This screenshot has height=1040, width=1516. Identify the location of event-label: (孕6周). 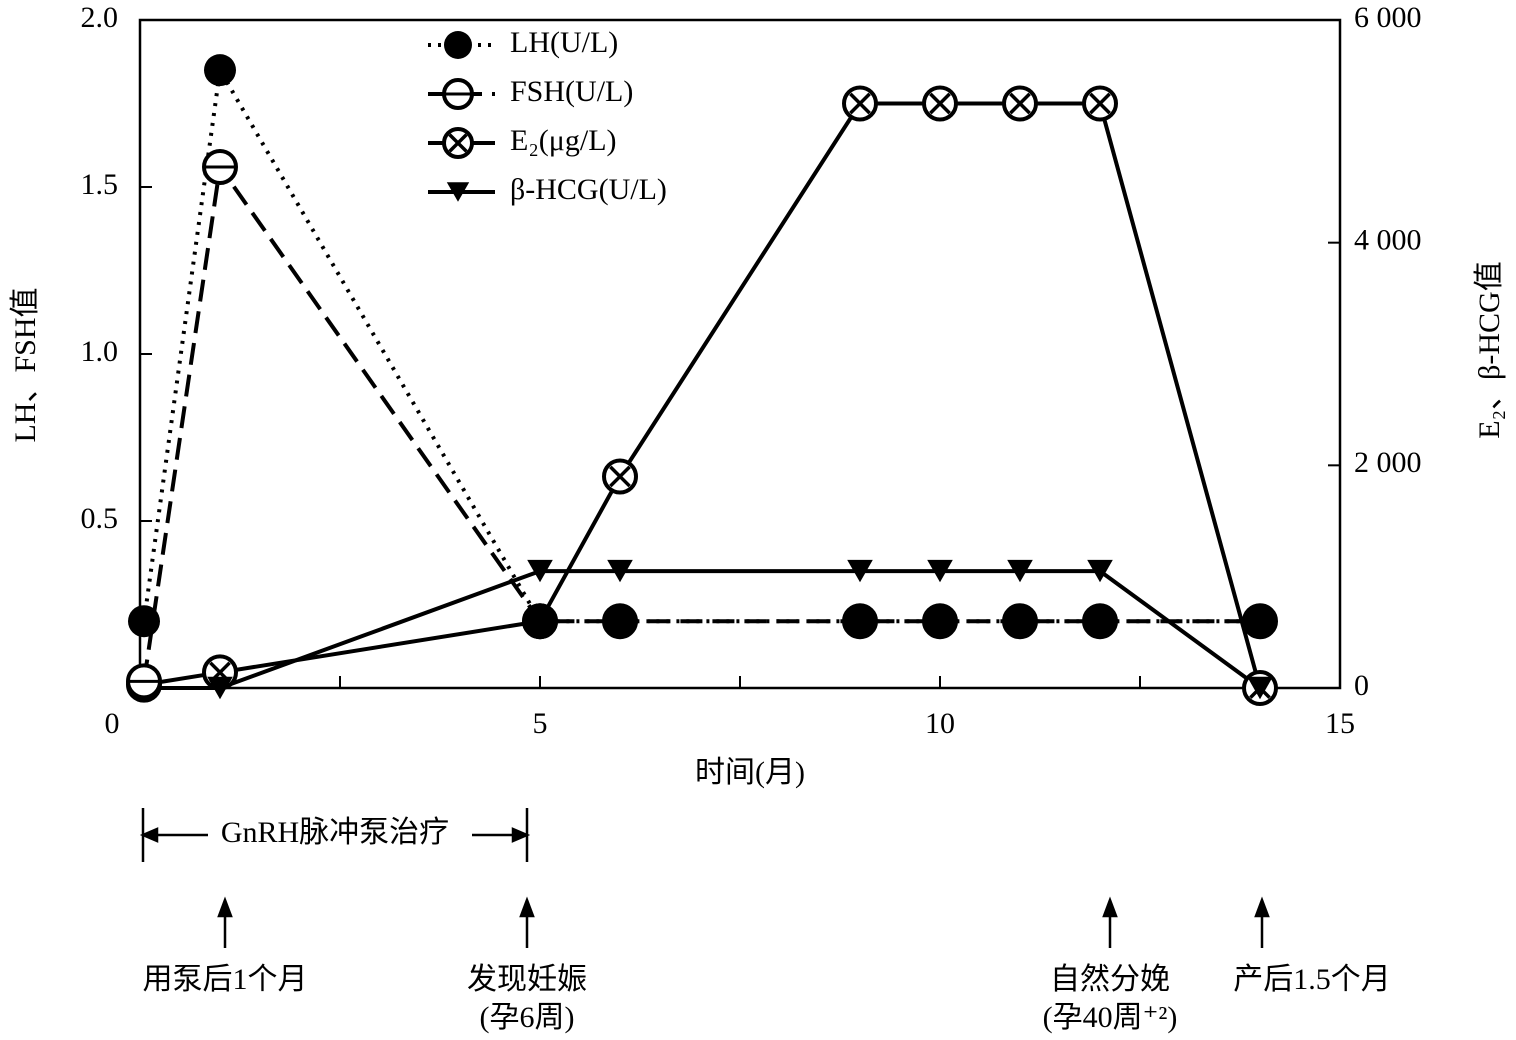
(527, 1017).